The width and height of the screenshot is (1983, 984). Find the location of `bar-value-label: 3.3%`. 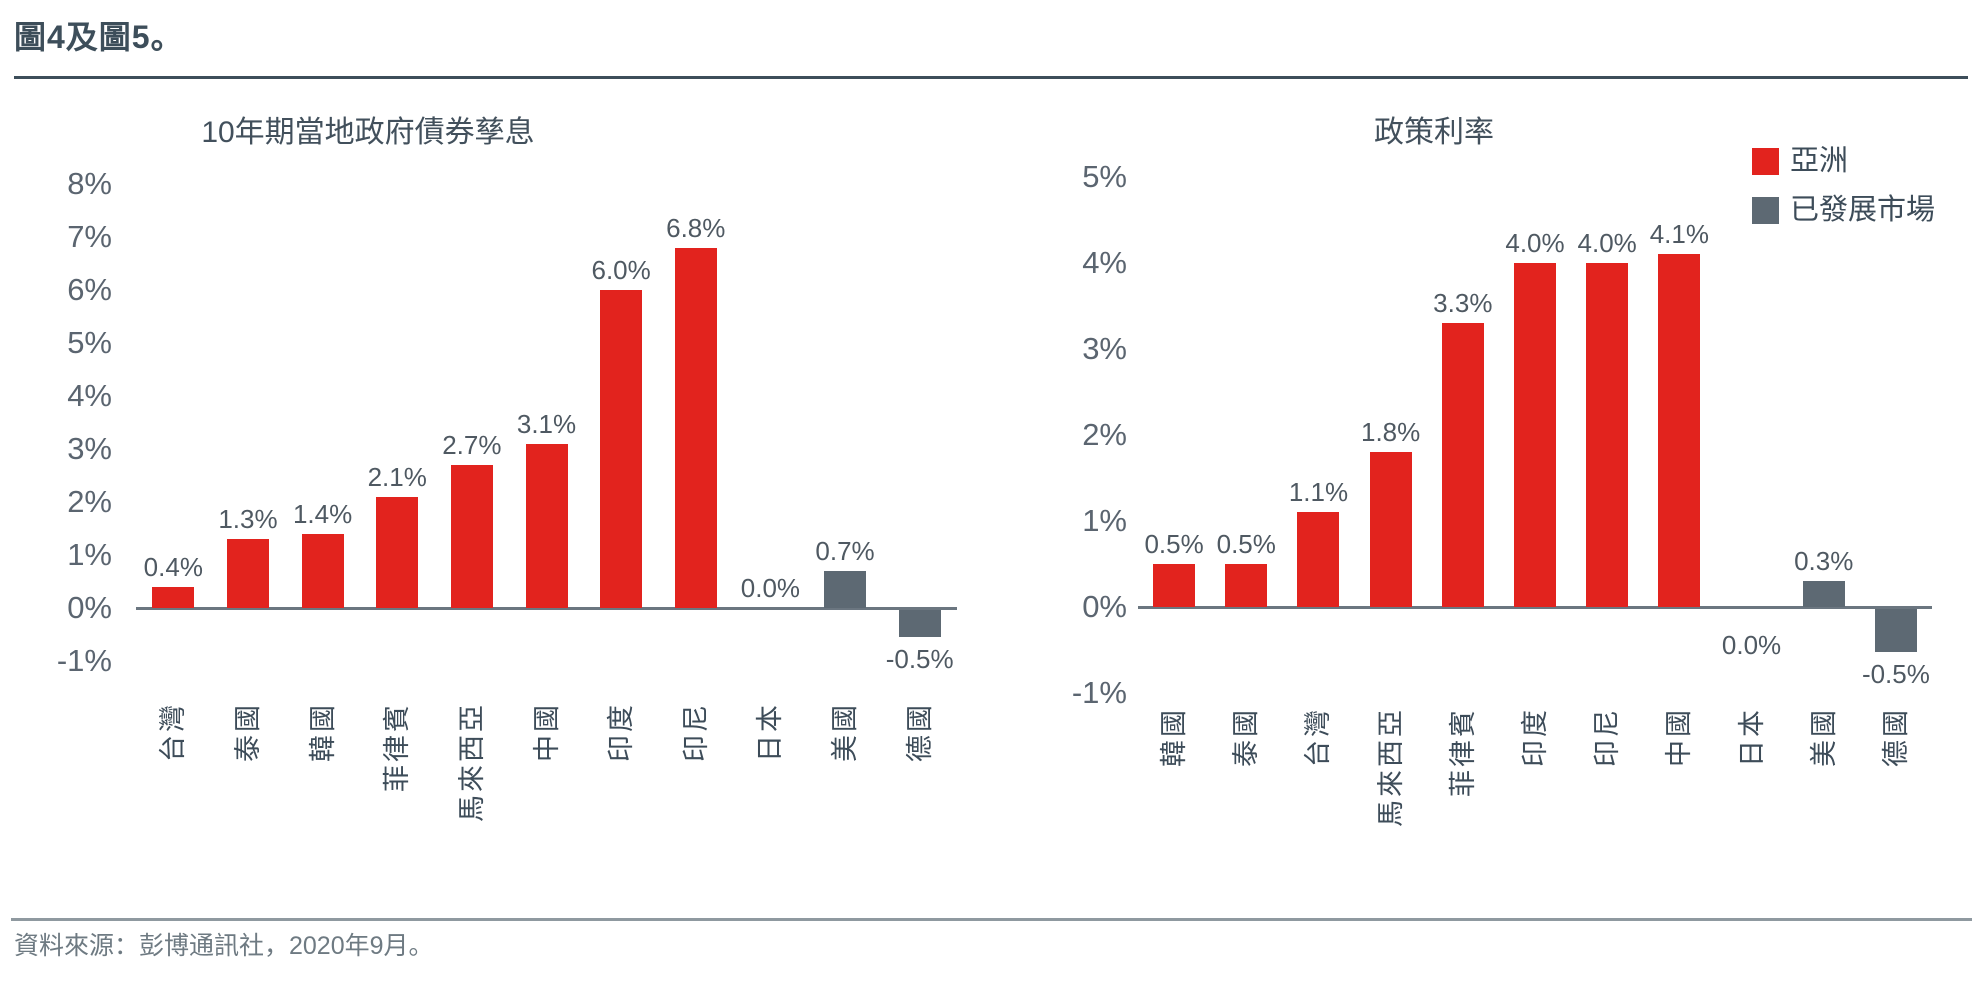

bar-value-label: 3.3% is located at coordinates (1463, 303).